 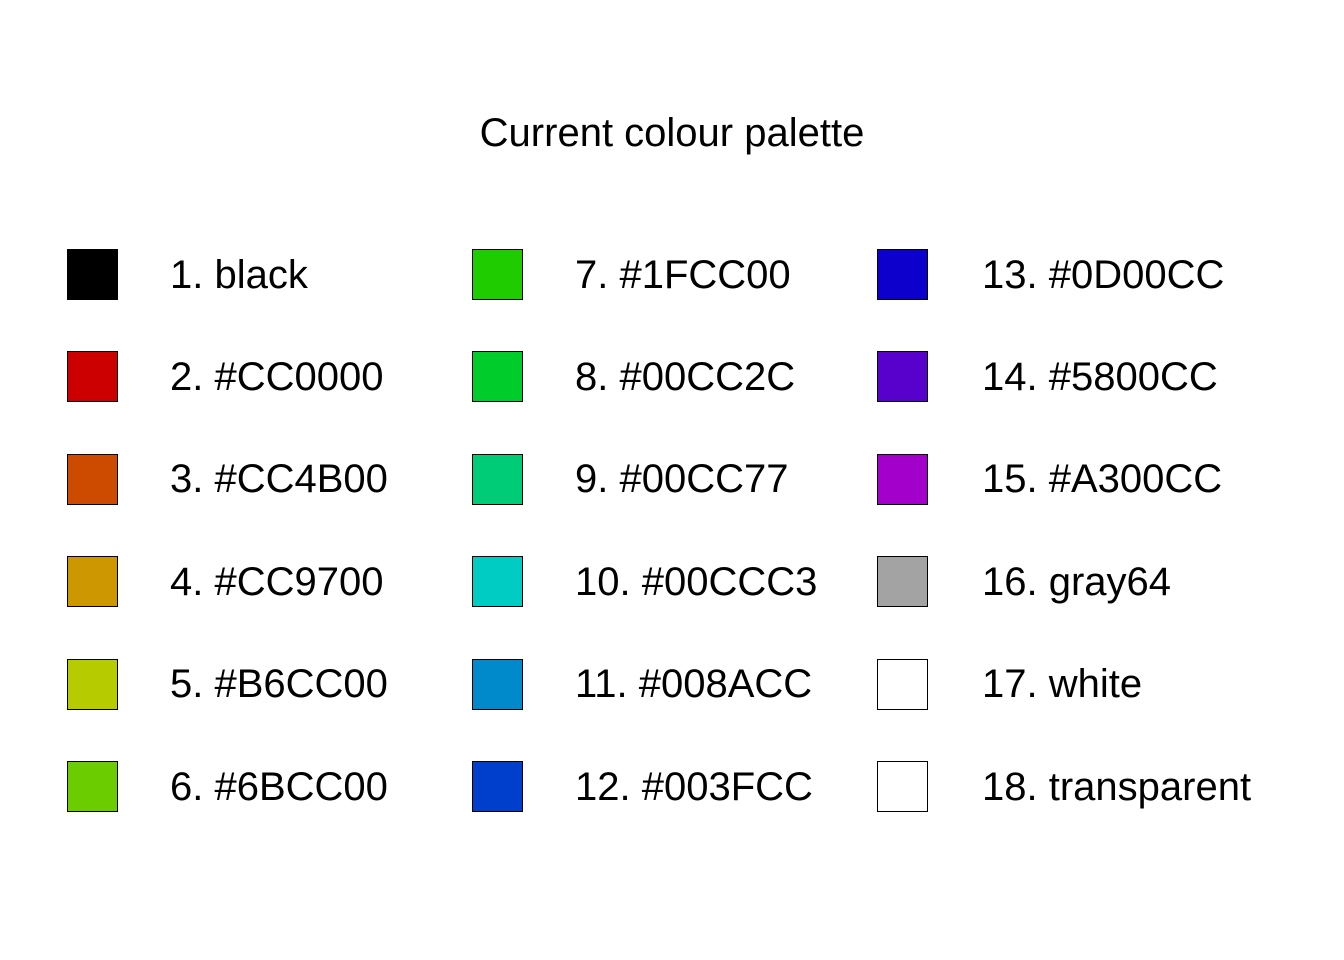 What do you see at coordinates (1102, 479) in the screenshot?
I see `color-label: 15. #A300CC` at bounding box center [1102, 479].